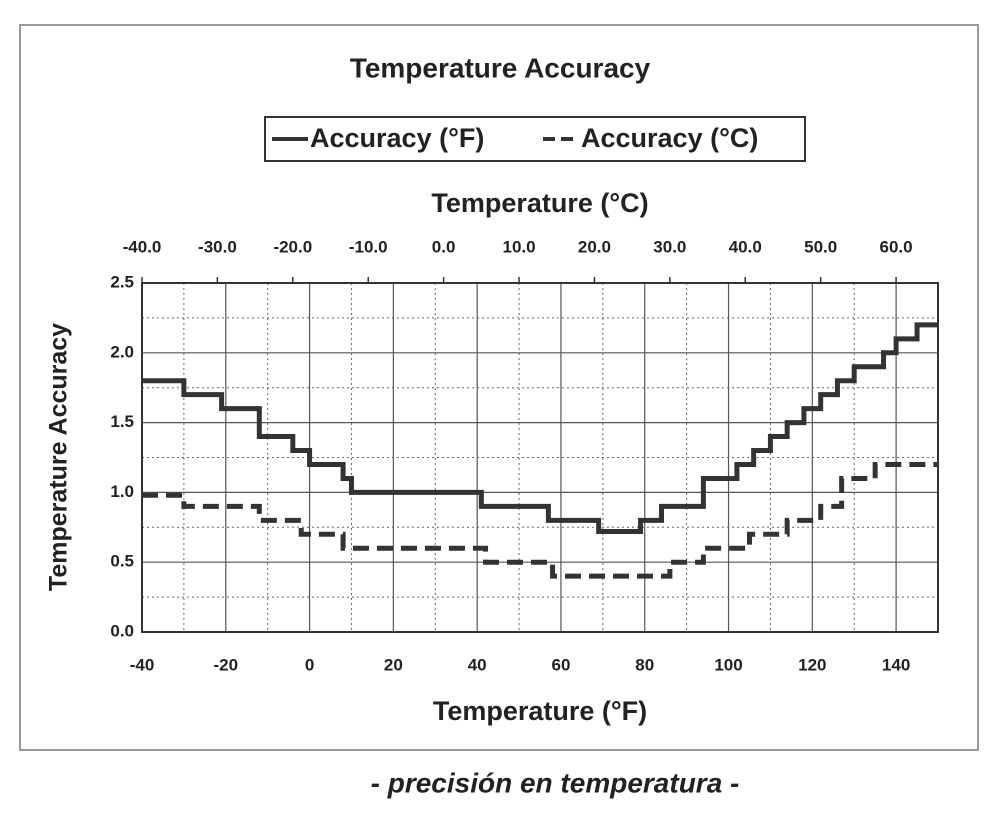 The height and width of the screenshot is (832, 1001). I want to click on x2-tick-label: 30.0, so click(669, 246).